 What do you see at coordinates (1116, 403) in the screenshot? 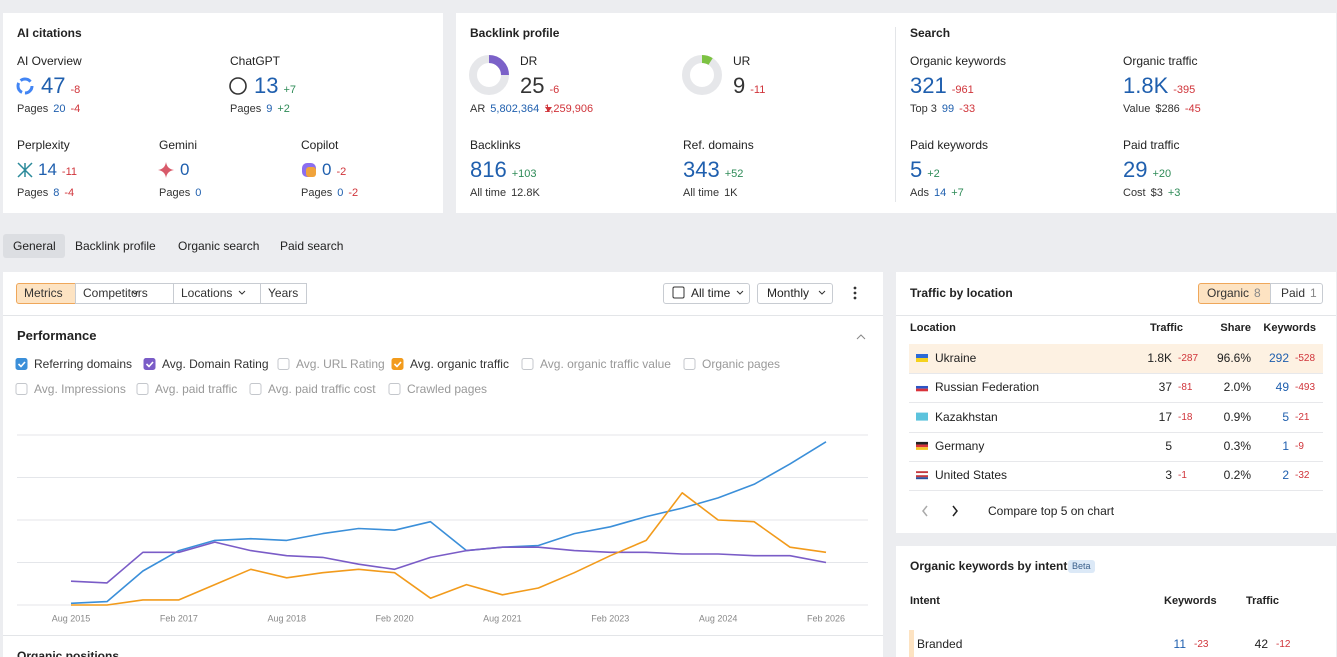
I see `row-separator` at bounding box center [1116, 403].